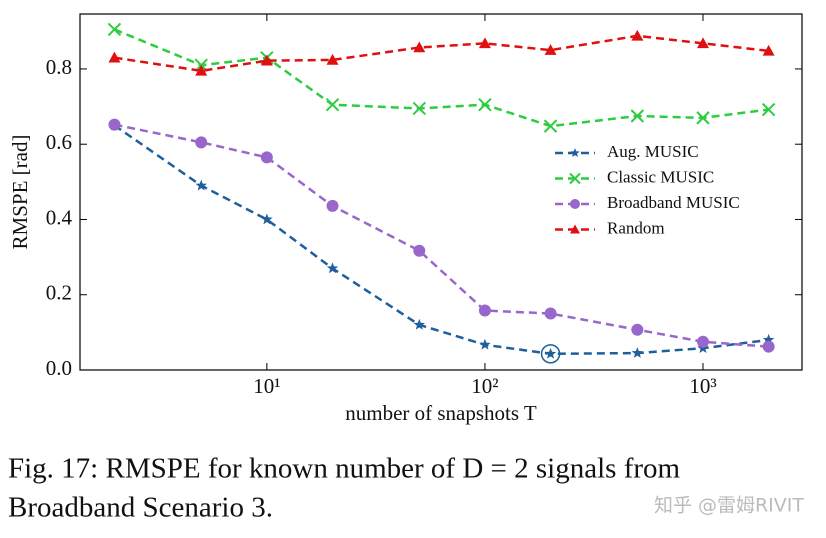 Image resolution: width=826 pixels, height=538 pixels. Describe the element at coordinates (729, 506) in the screenshot. I see `watermark: 知乎 @雷姆RIVIT` at that location.